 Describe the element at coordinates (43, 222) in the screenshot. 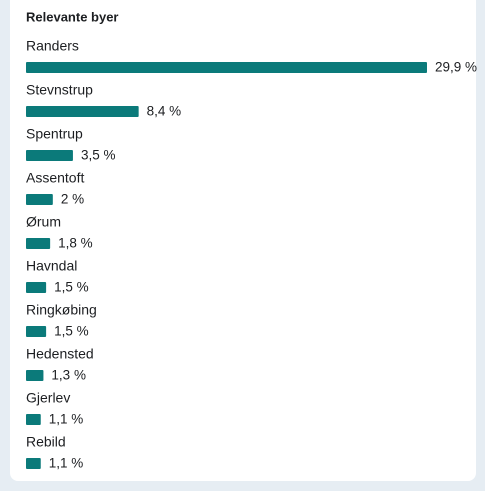

I see `category-label: Ørum` at that location.